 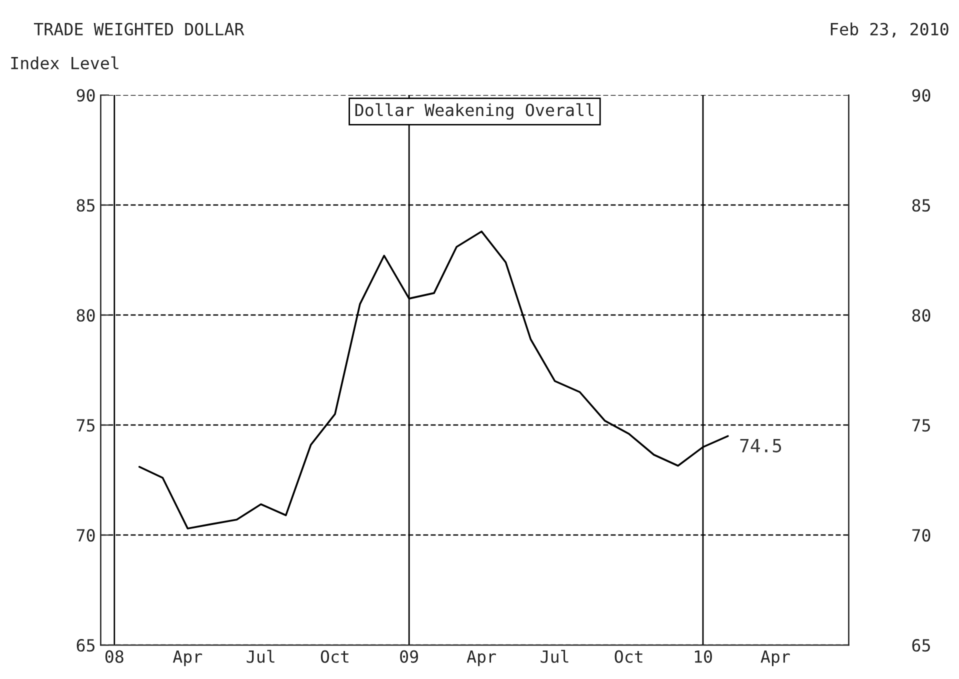 What do you see at coordinates (921, 95) in the screenshot?
I see `y2-tick-label: 90` at bounding box center [921, 95].